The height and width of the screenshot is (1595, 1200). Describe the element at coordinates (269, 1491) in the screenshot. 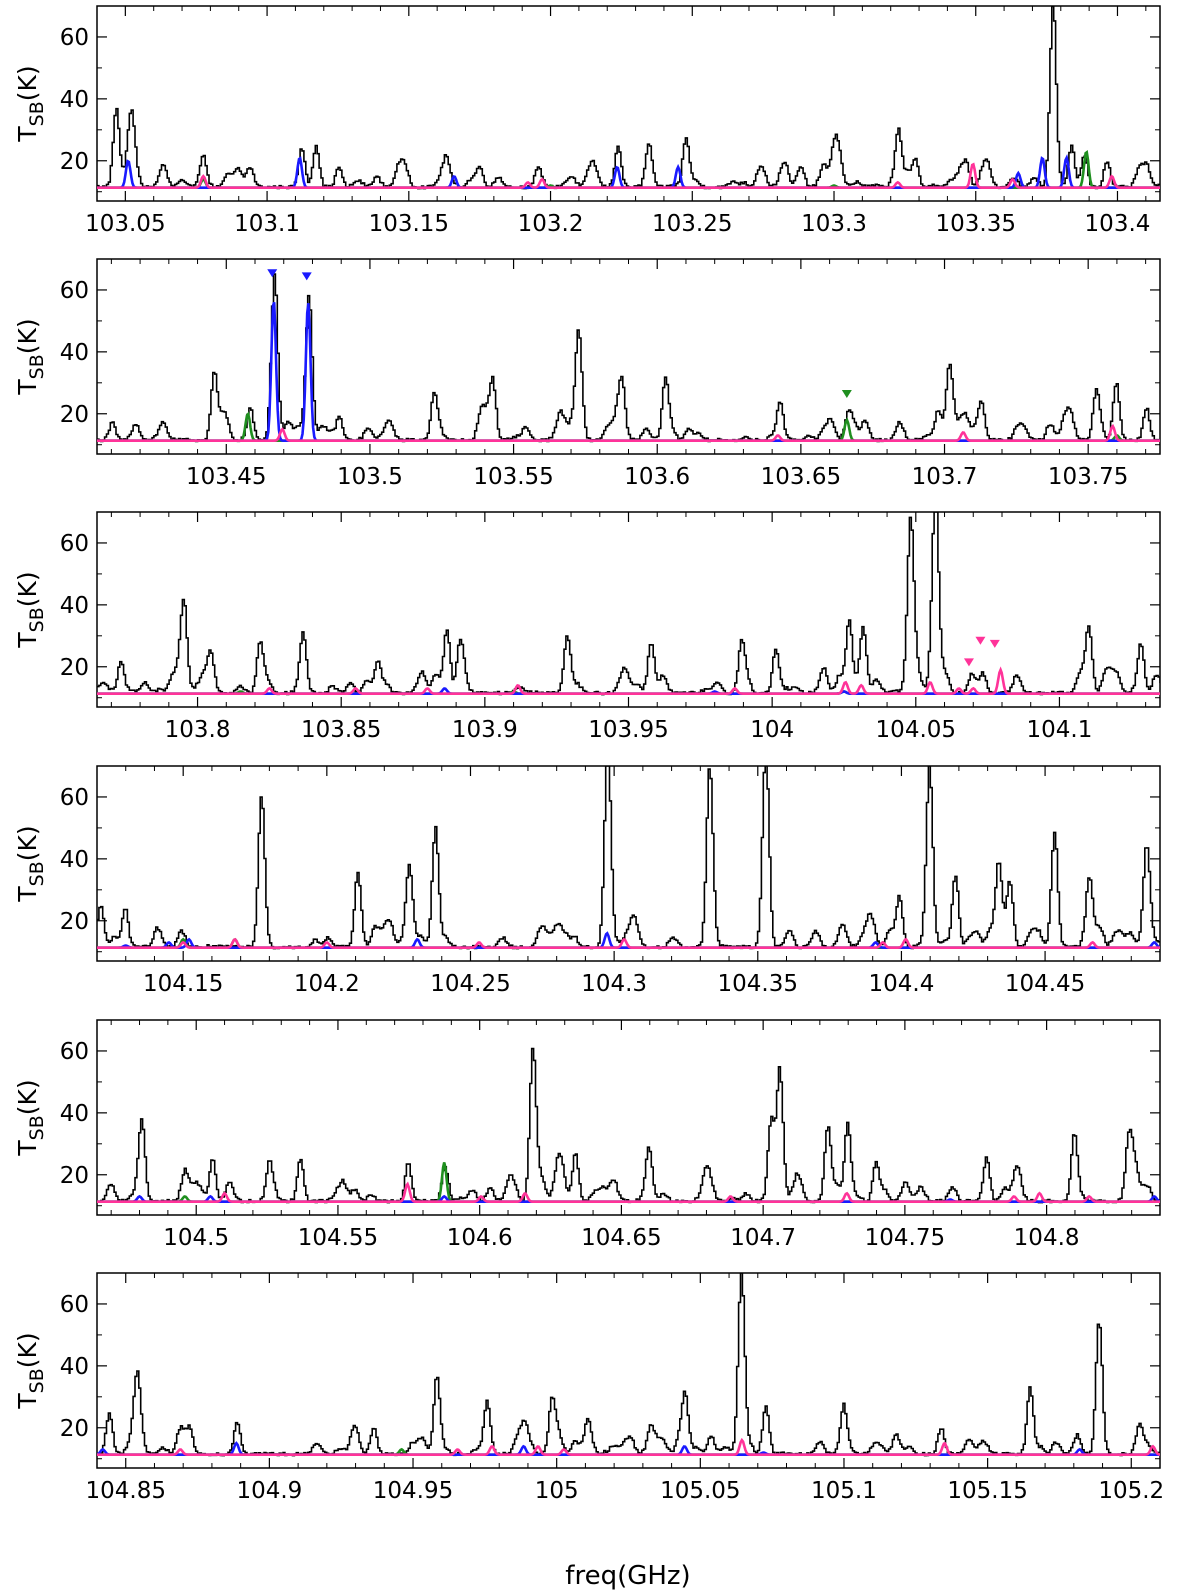

I see `x-tick-label: 104.9` at that location.